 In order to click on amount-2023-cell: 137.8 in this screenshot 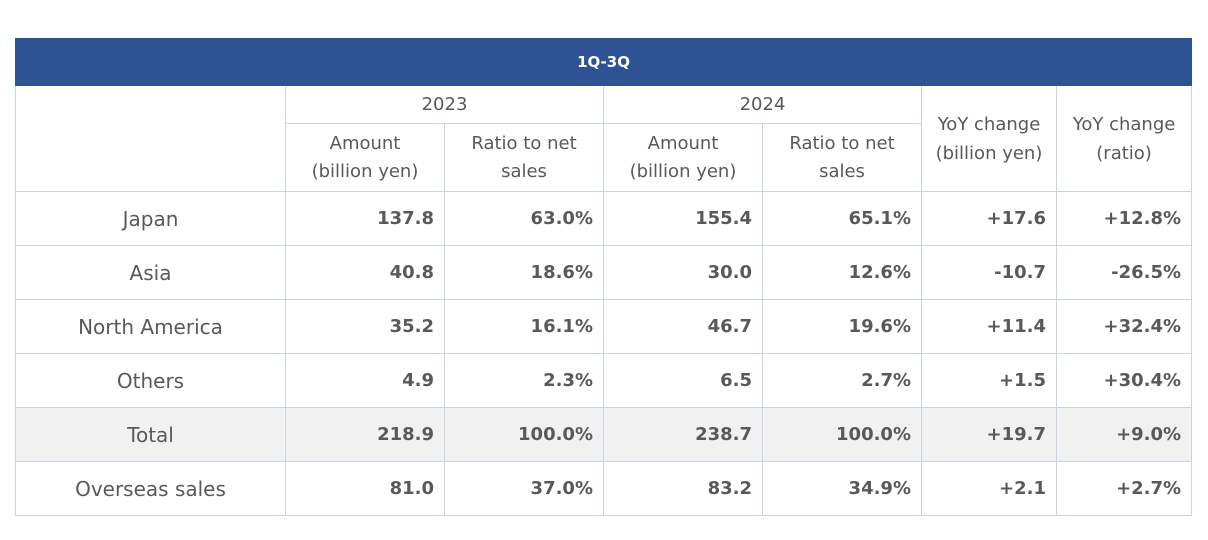, I will do `click(365, 218)`.